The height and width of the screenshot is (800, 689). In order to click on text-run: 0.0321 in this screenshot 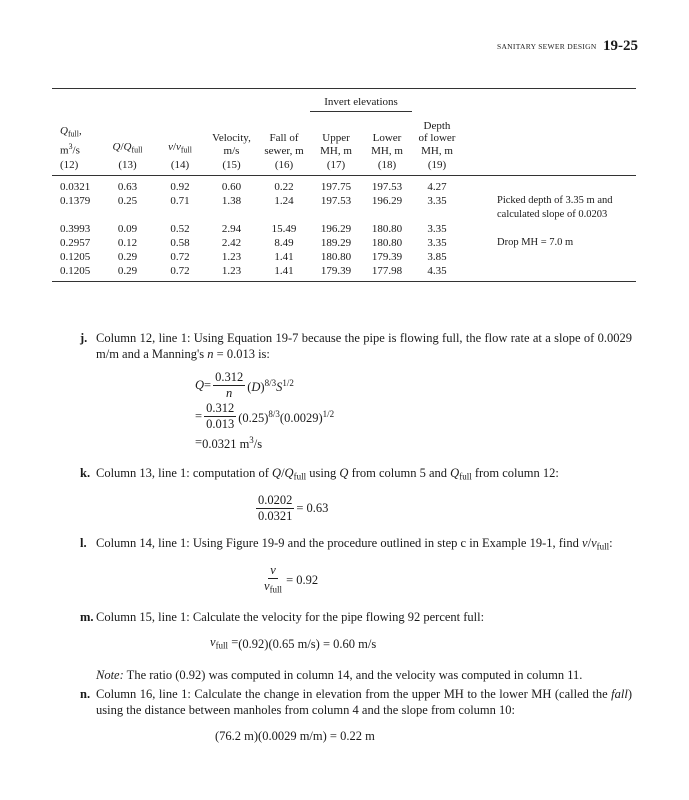, I will do `click(275, 516)`.